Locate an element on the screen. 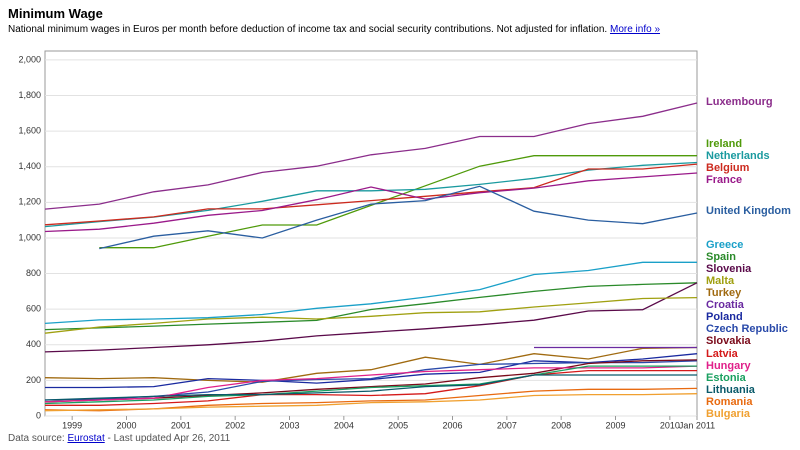 The width and height of the screenshot is (800, 450). chart-title: Minimum Wage is located at coordinates (55, 13).